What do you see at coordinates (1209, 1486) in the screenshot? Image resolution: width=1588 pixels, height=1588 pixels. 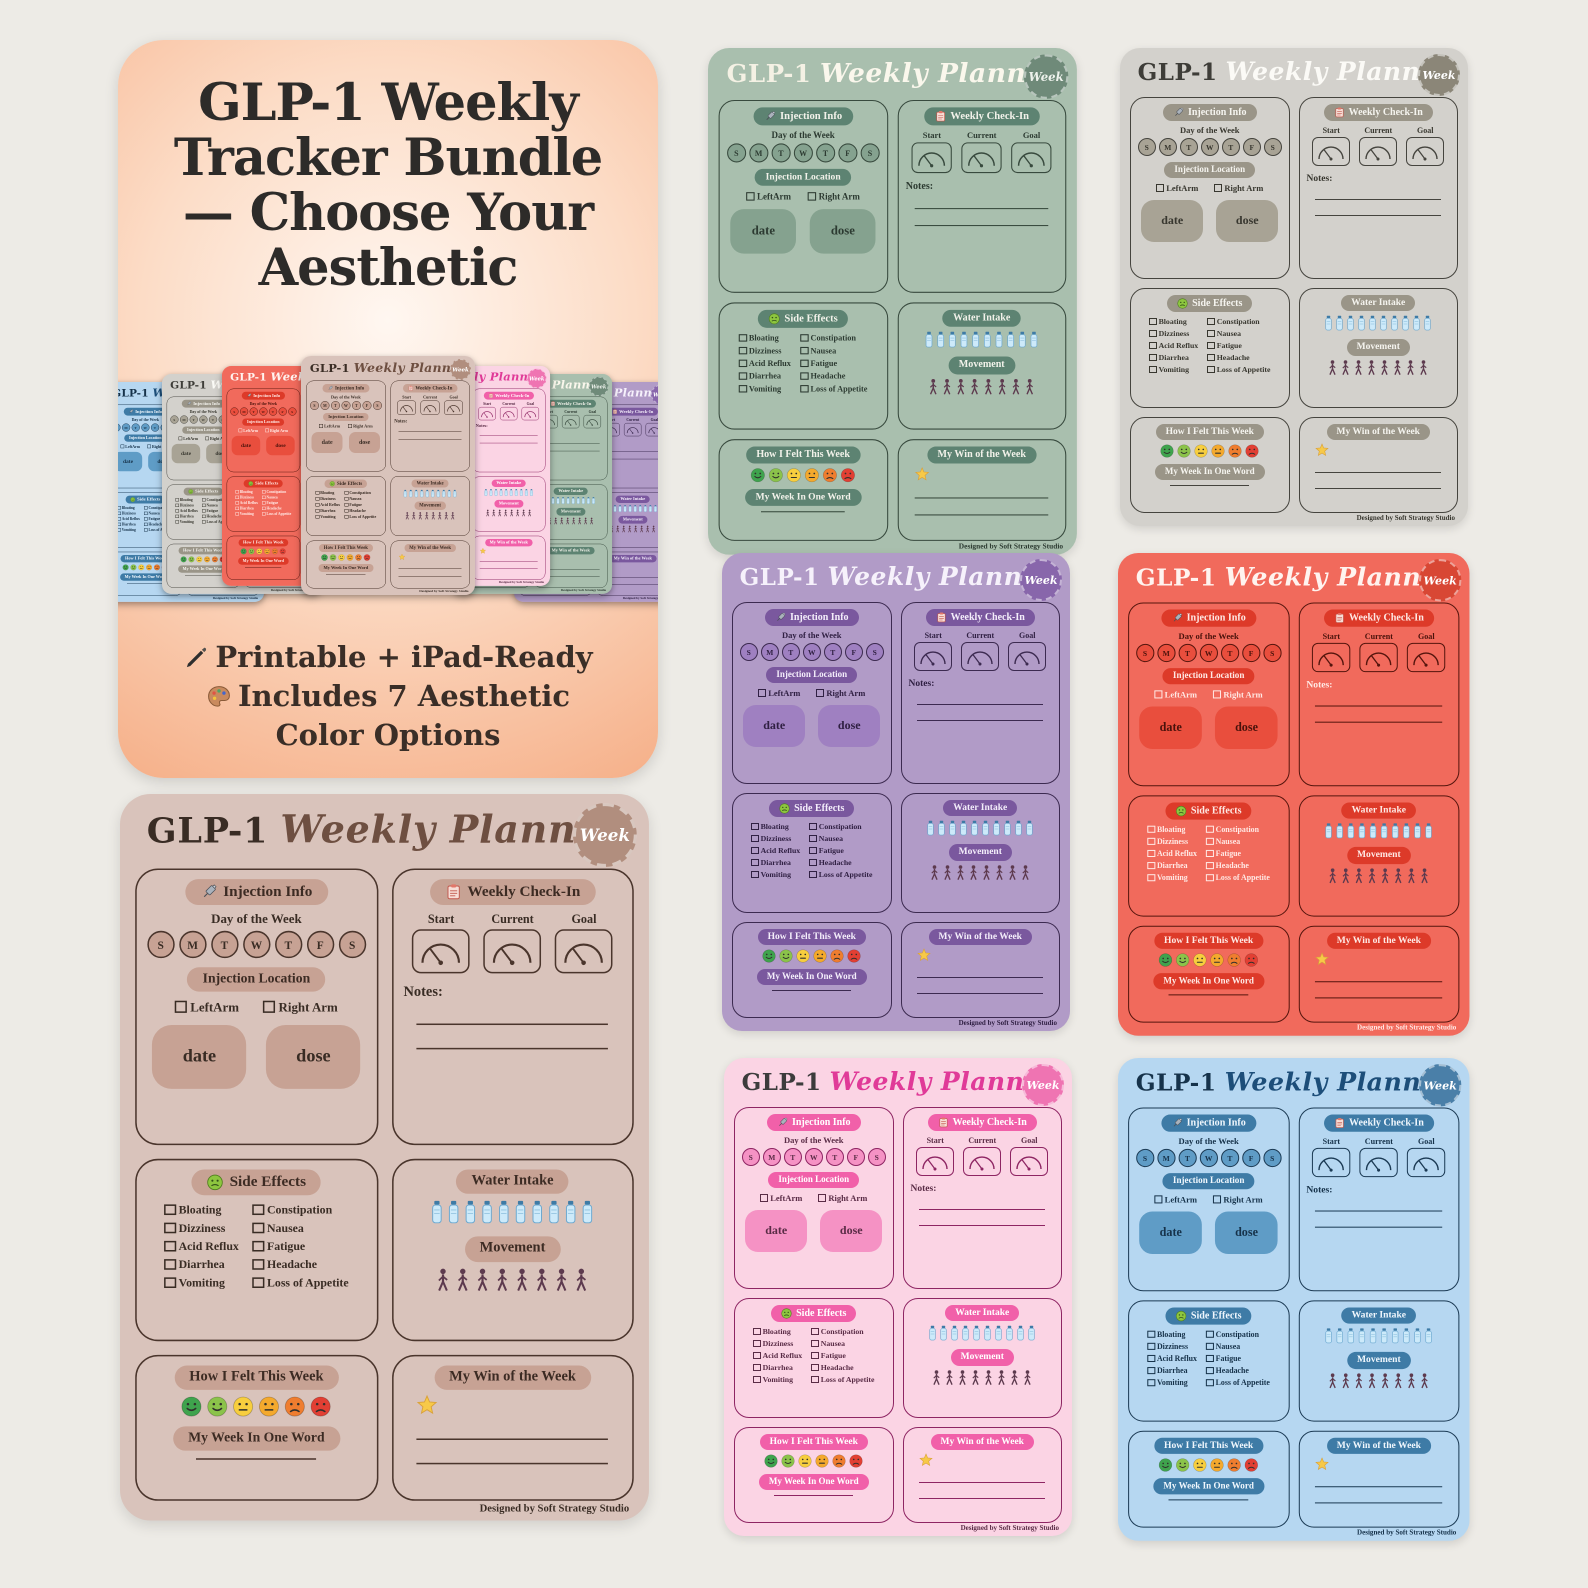 I see `one-word-header: My Week In One Word` at bounding box center [1209, 1486].